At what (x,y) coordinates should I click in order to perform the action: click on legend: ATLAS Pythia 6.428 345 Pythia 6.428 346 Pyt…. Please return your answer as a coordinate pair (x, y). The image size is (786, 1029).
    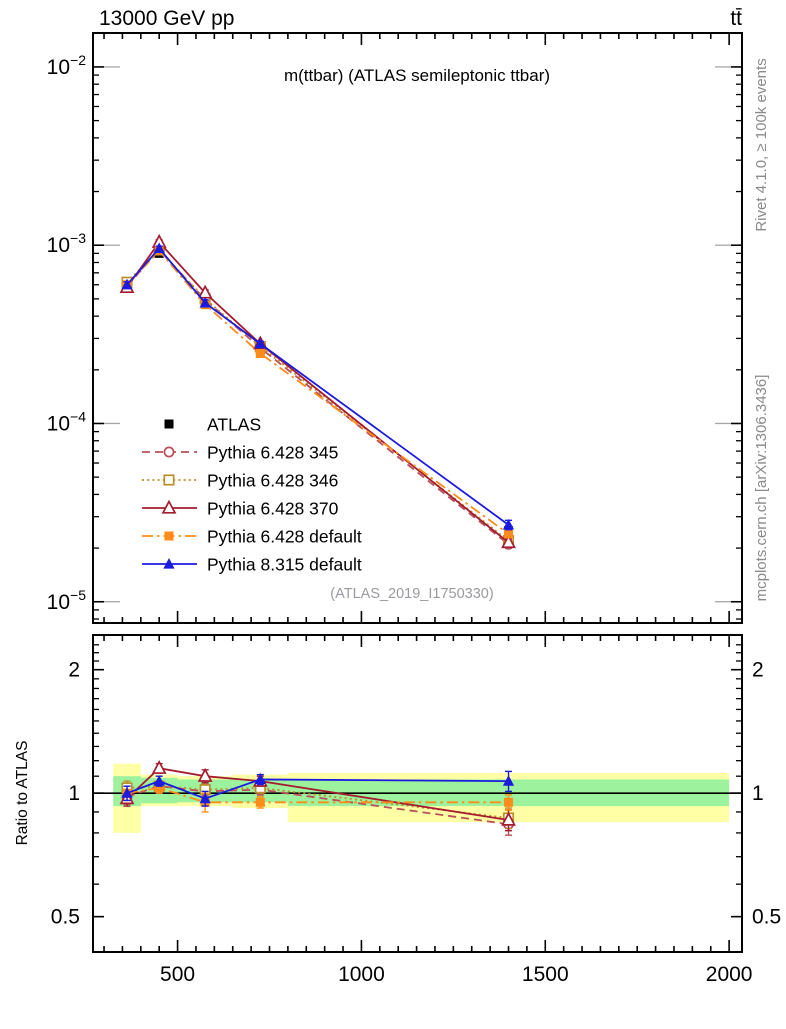
    Looking at the image, I should click on (252, 495).